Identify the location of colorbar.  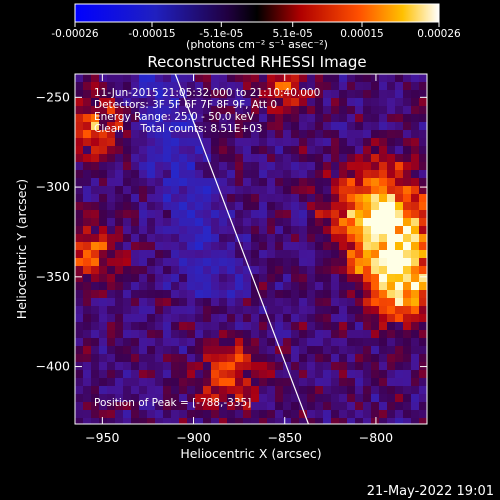
(257, 13).